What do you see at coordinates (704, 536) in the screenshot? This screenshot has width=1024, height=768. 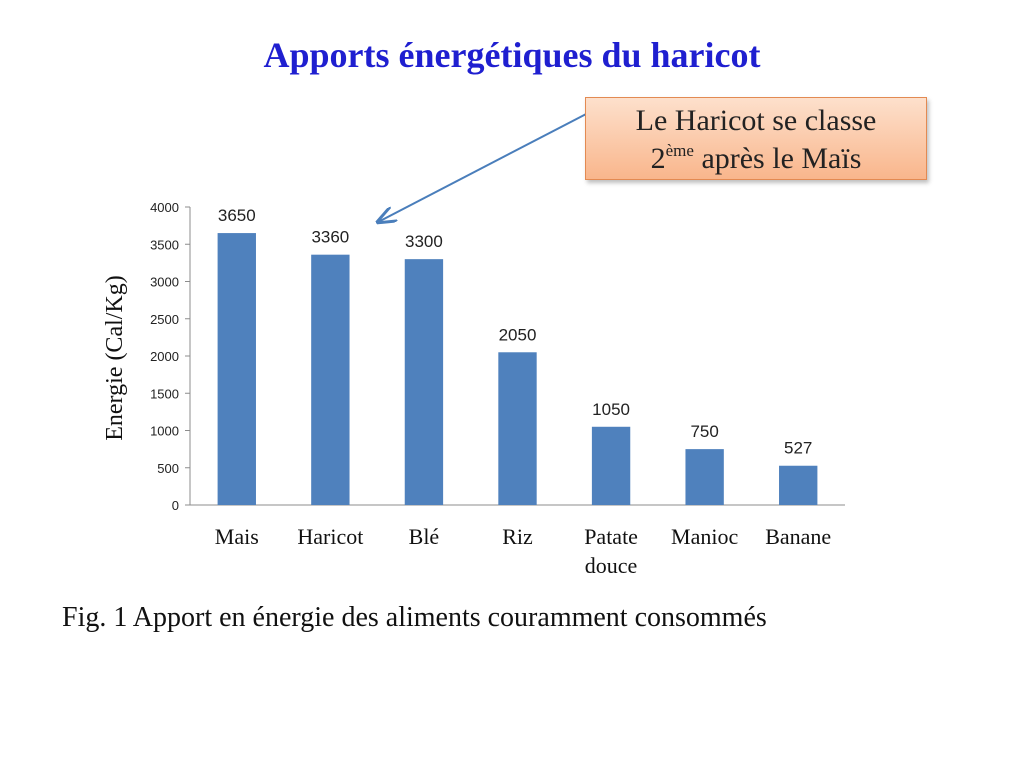 I see `x-tick-label: Manioc` at bounding box center [704, 536].